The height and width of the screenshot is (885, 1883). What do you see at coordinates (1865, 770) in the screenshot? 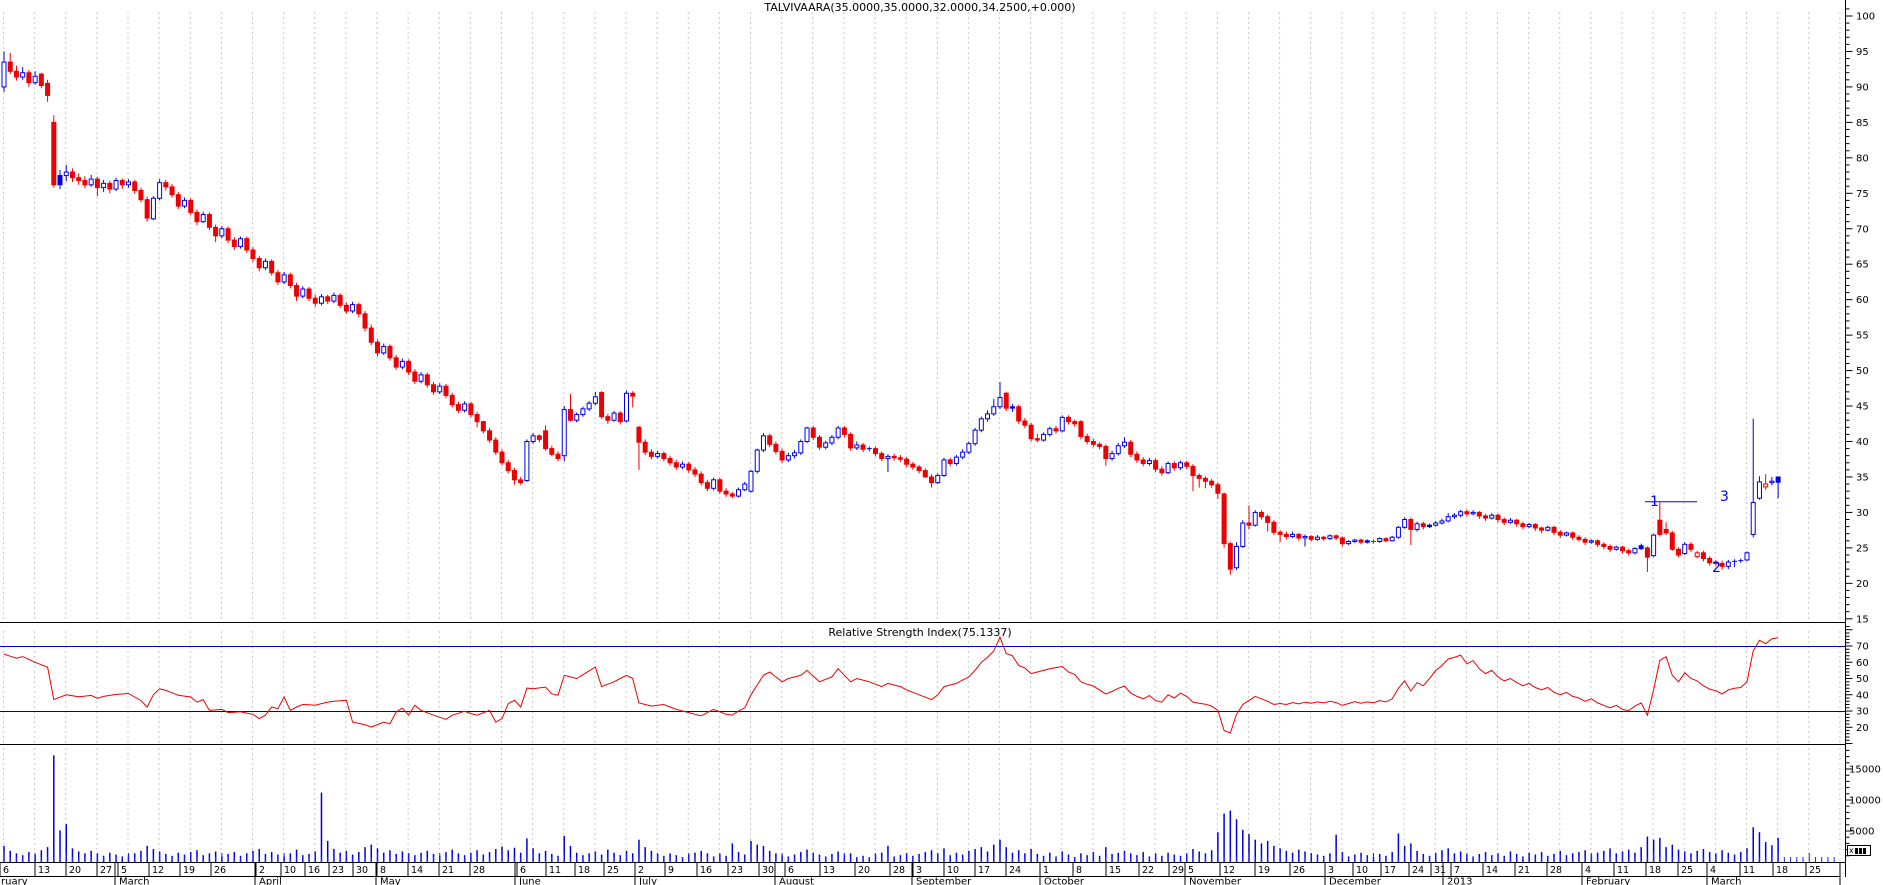
I see `volume-axis-label: 15000` at bounding box center [1865, 770].